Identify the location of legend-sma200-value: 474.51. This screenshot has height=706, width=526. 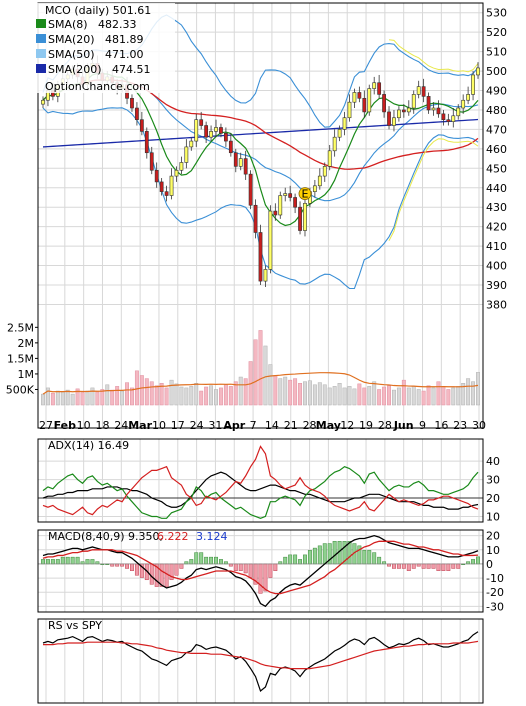
(131, 69).